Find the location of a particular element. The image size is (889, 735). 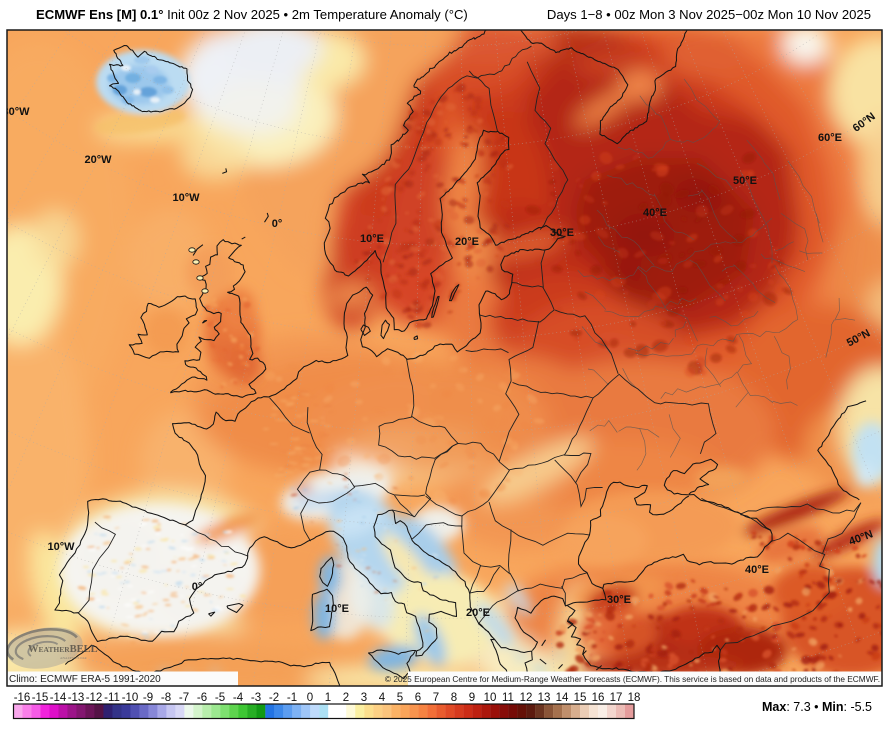

svg-text: -10 is located at coordinates (130, 698).